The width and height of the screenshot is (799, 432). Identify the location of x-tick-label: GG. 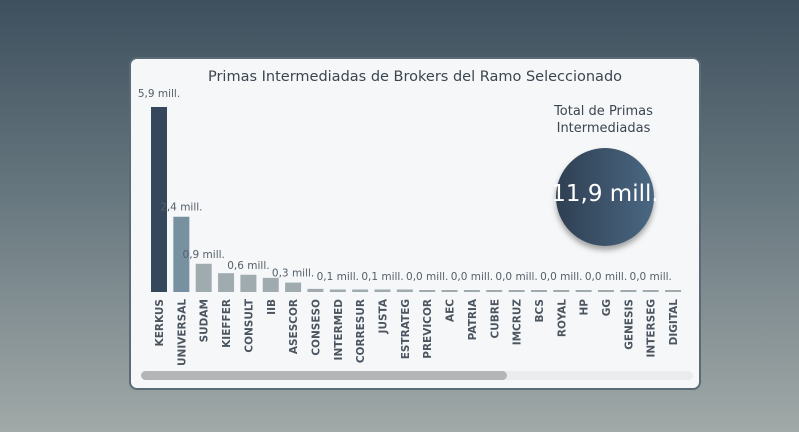
(607, 307).